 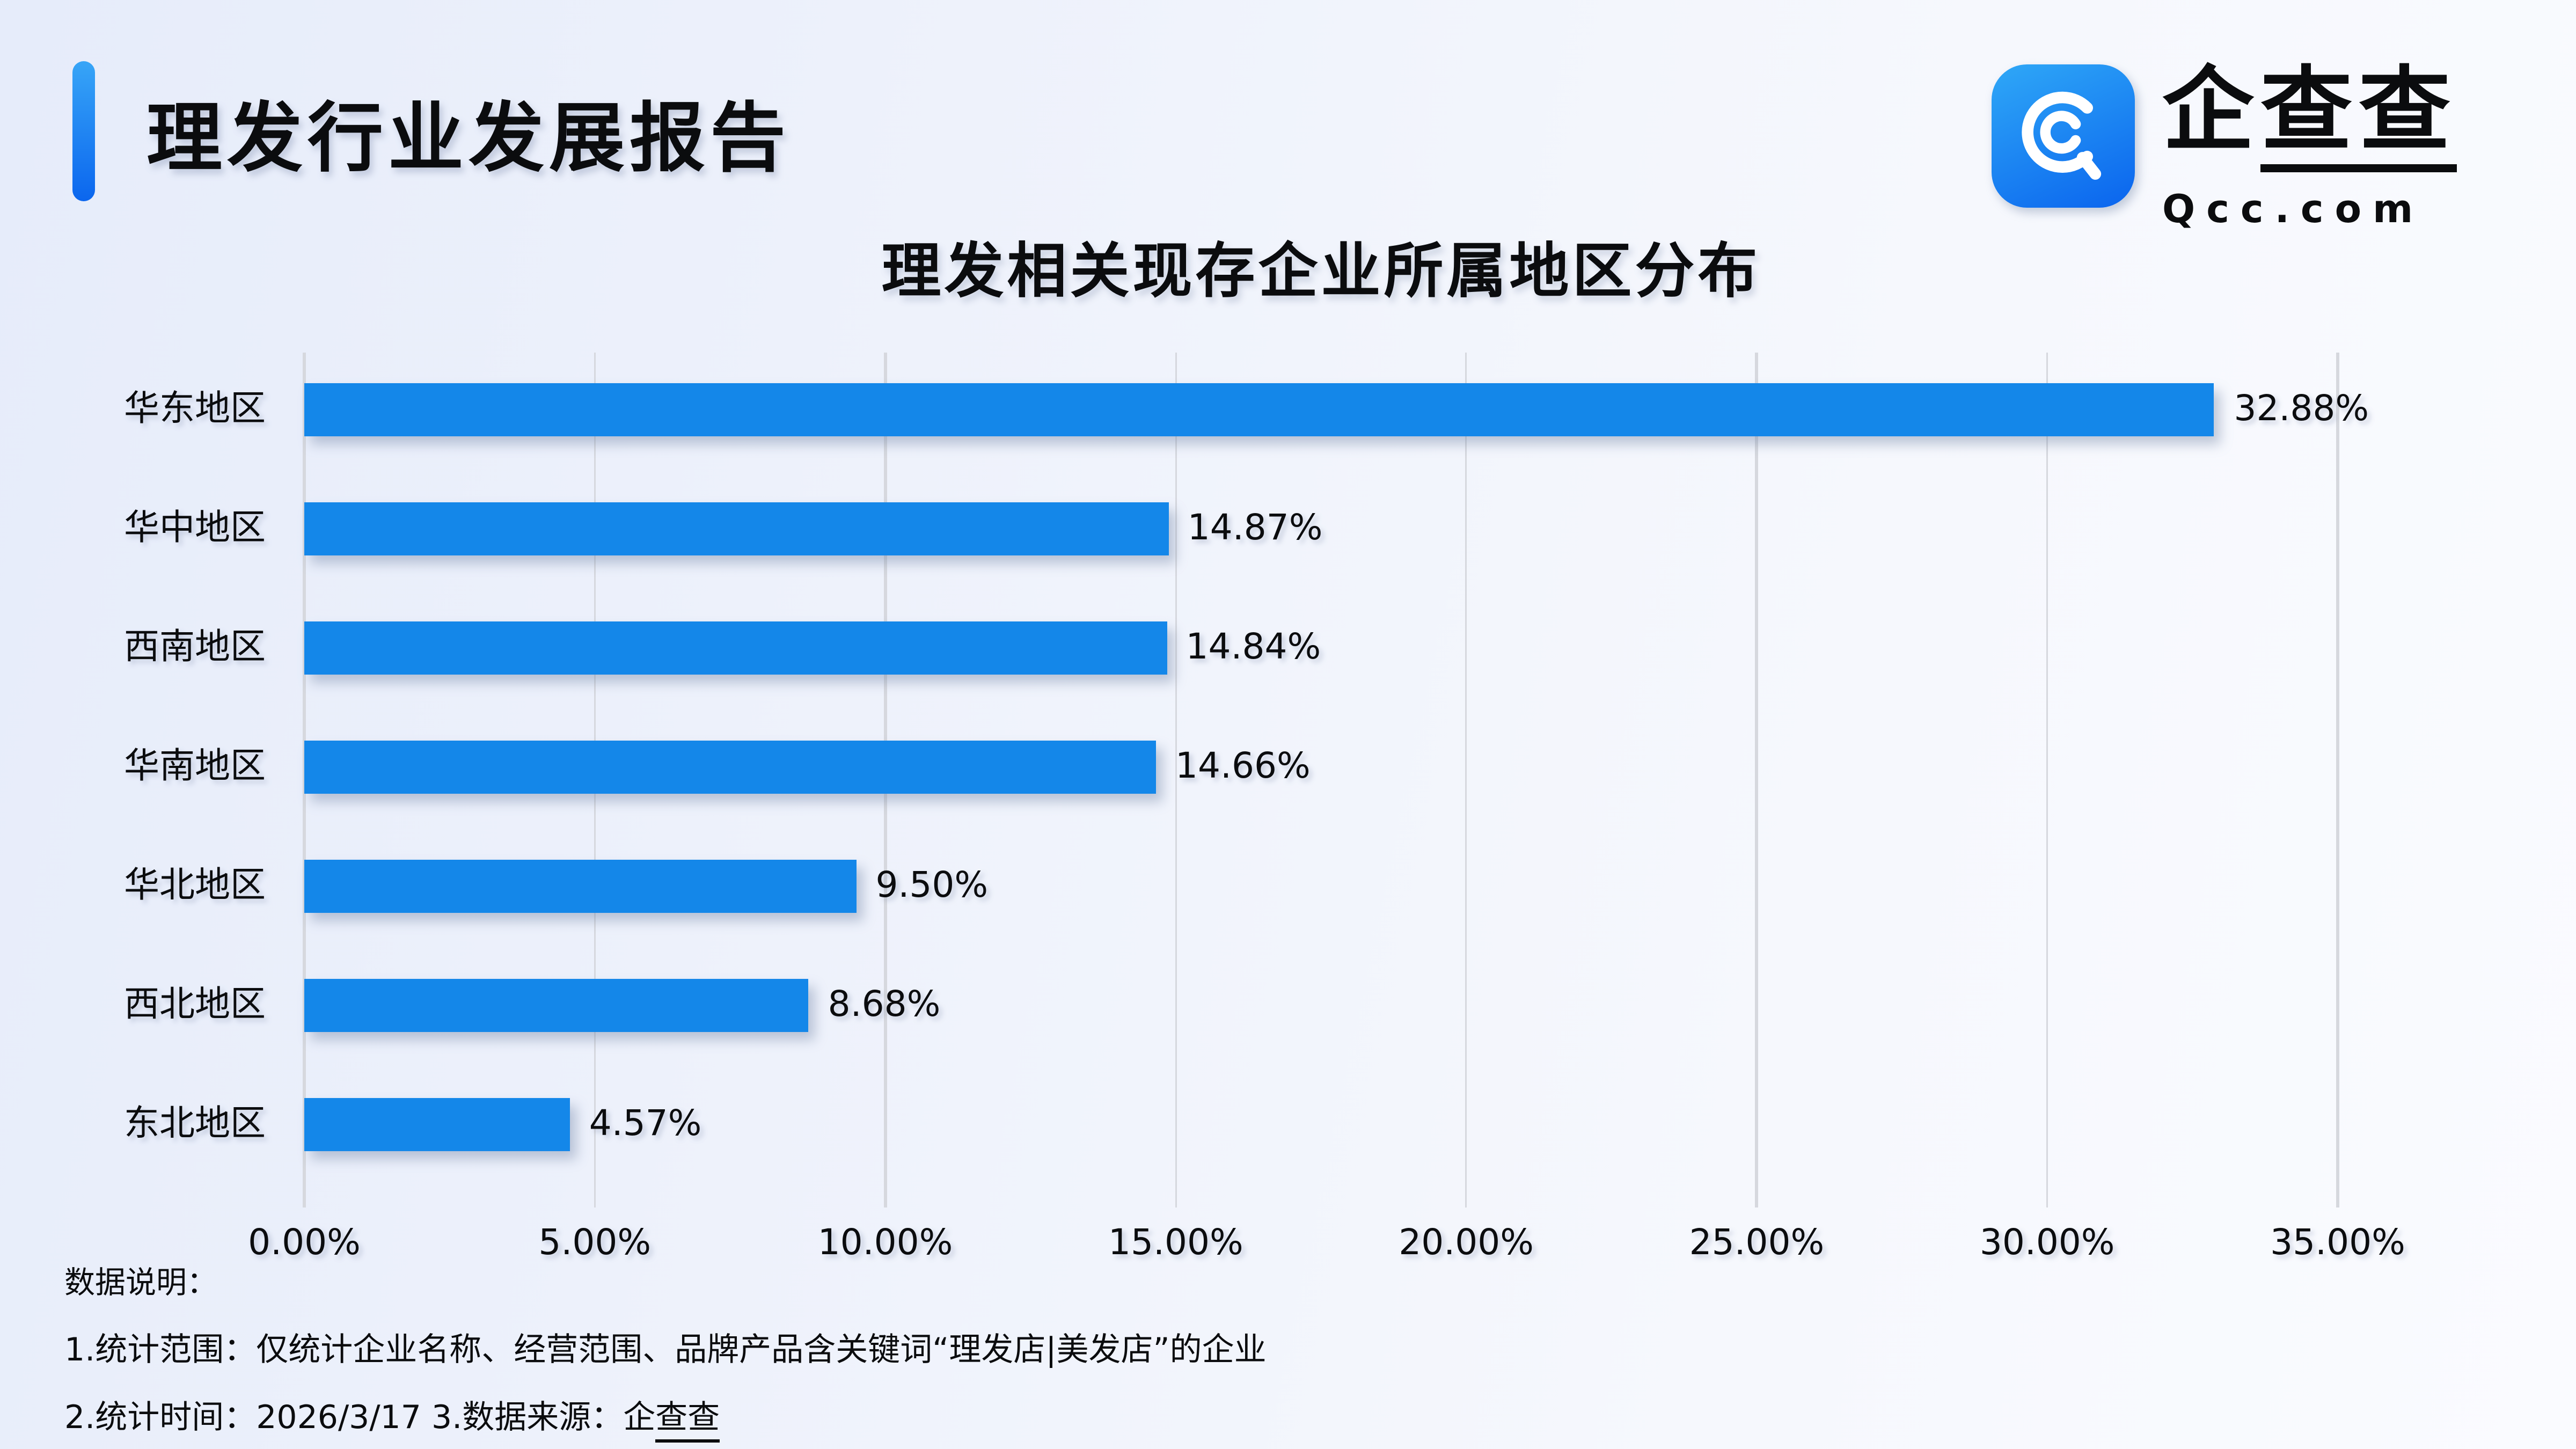 I want to click on note-source-underlined: 查查, so click(x=687, y=1417).